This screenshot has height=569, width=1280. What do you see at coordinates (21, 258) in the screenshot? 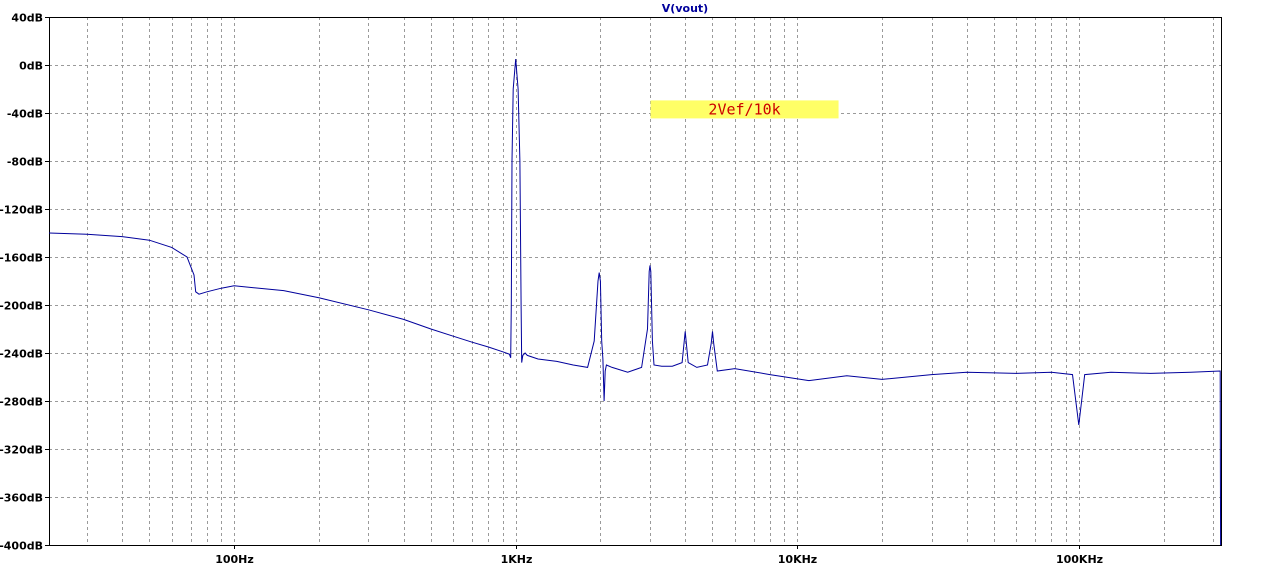
I see `y-tick-label: -160dB` at bounding box center [21, 258].